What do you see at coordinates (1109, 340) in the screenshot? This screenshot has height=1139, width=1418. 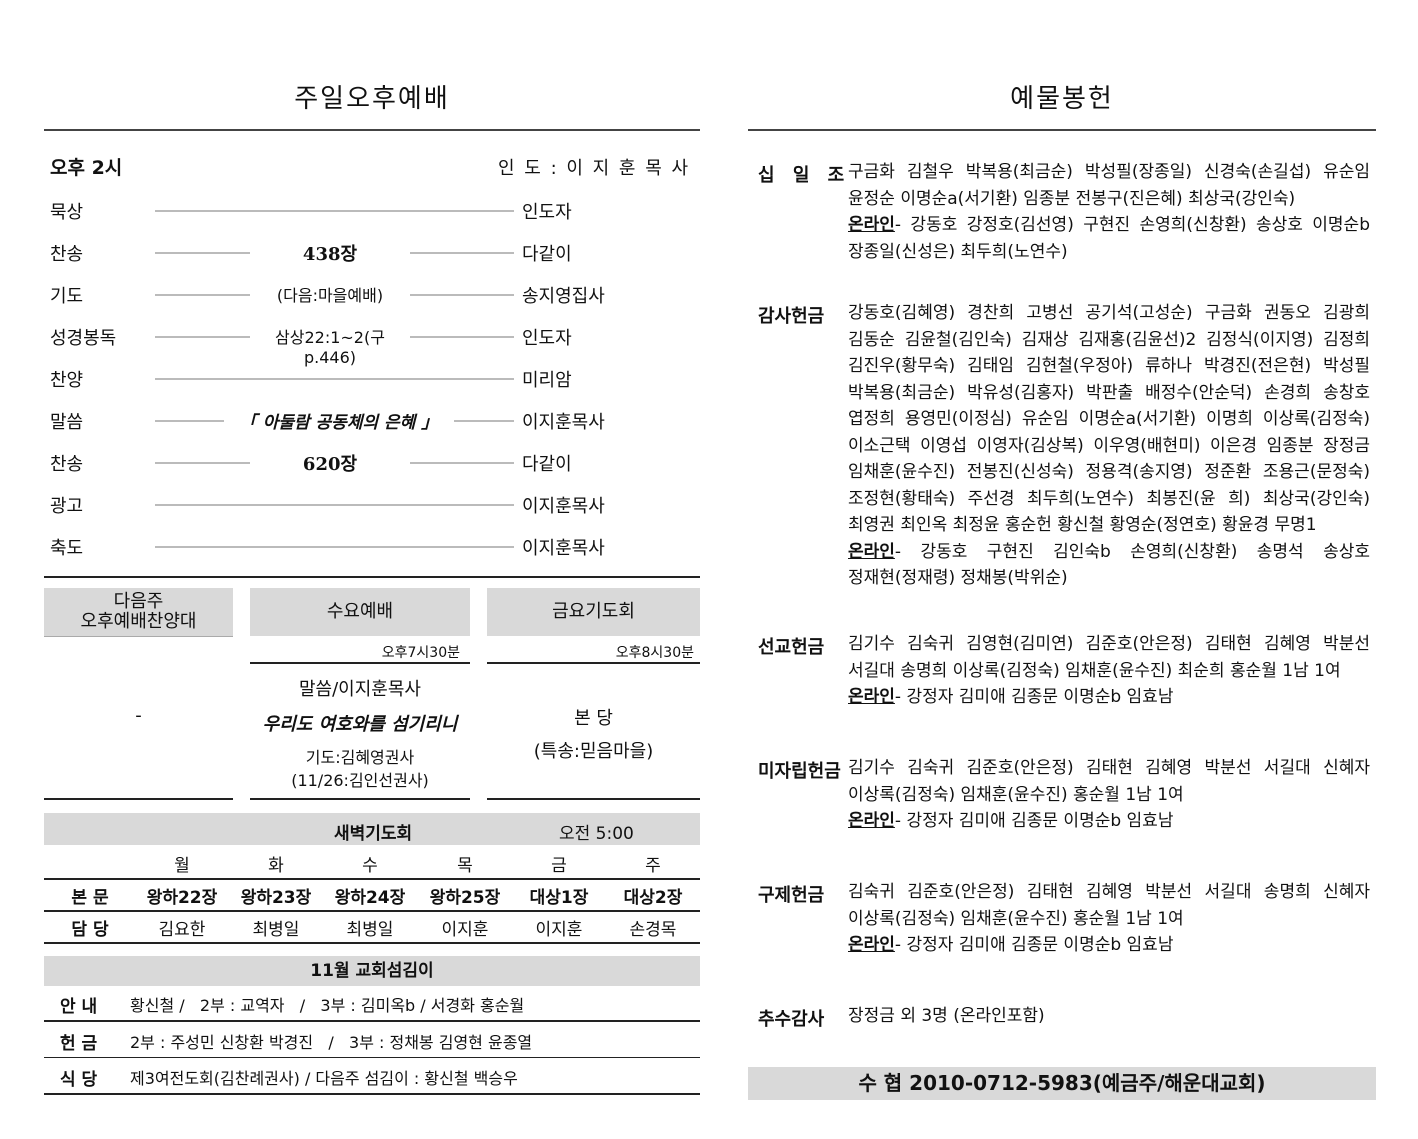 I see `name-line: 김동순 김윤철(김인숙) 김재상 김재홍(김윤선)2 김정식(이지영) 김정희` at bounding box center [1109, 340].